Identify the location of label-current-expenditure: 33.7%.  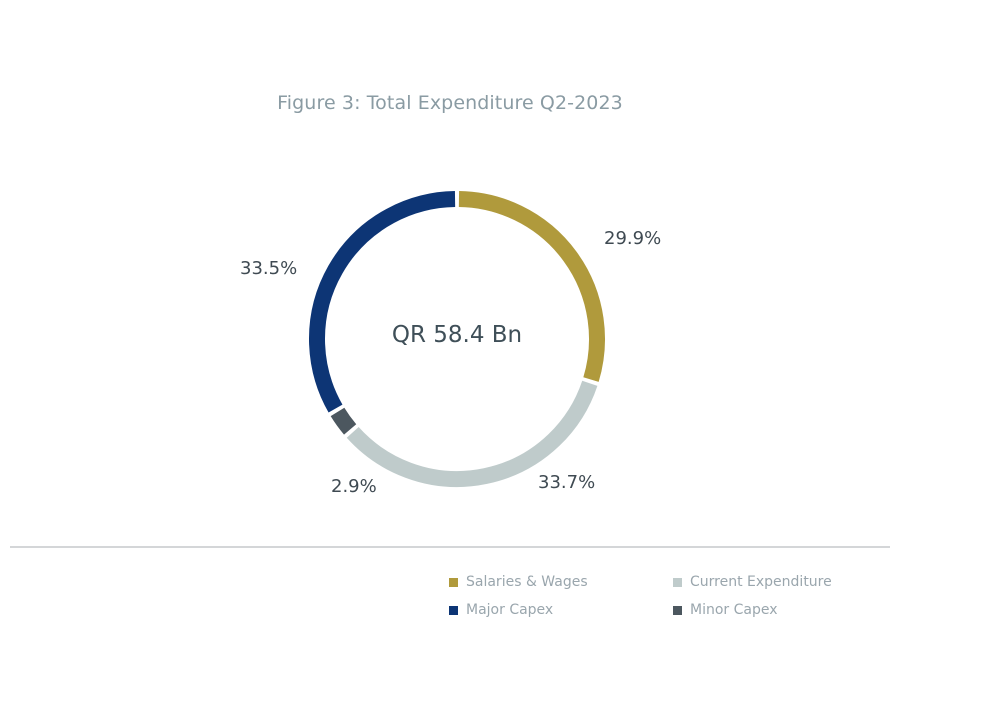
(567, 482).